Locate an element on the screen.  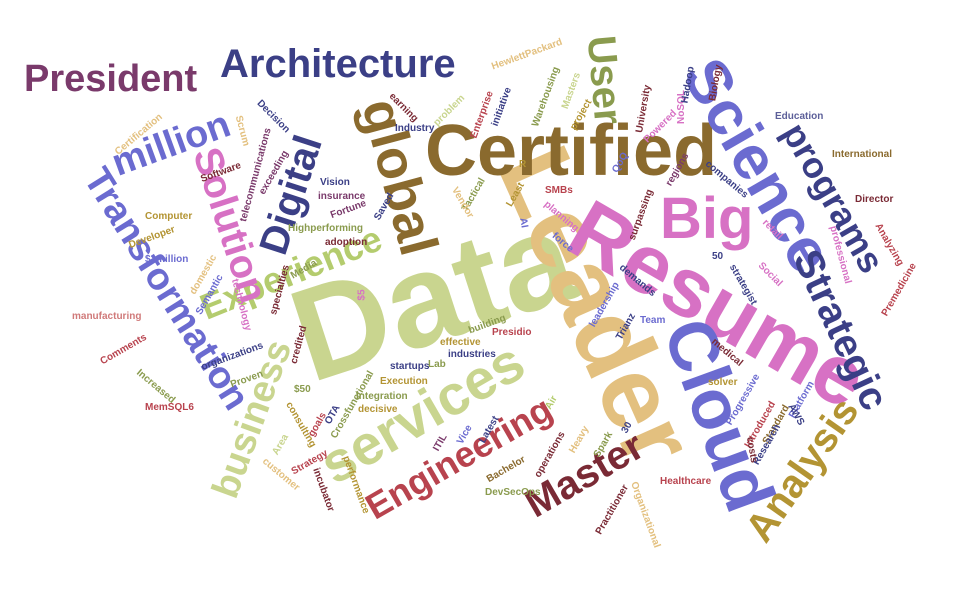
word-industries: industries is located at coordinates (472, 354).